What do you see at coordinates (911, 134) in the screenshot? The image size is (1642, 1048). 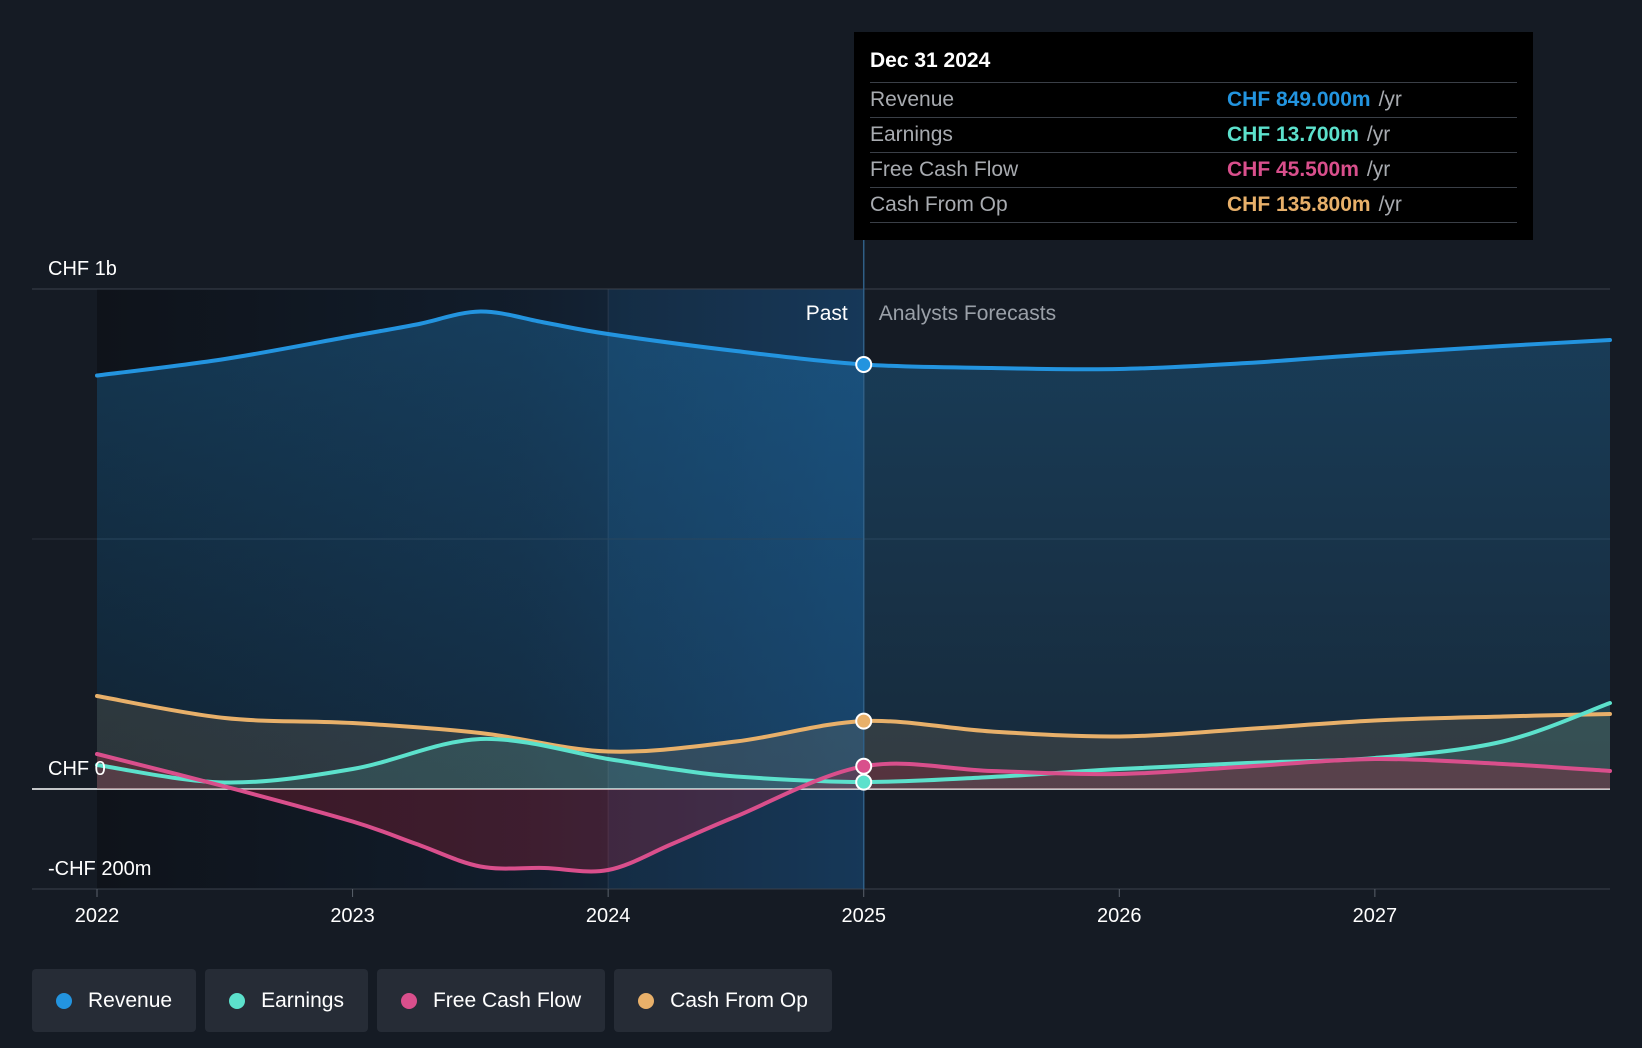 I see `tooltip-label: Earnings` at bounding box center [911, 134].